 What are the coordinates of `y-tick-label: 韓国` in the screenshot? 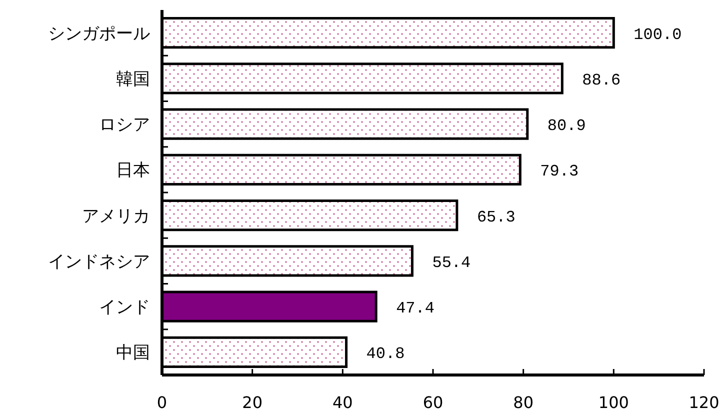 It's located at (133, 79).